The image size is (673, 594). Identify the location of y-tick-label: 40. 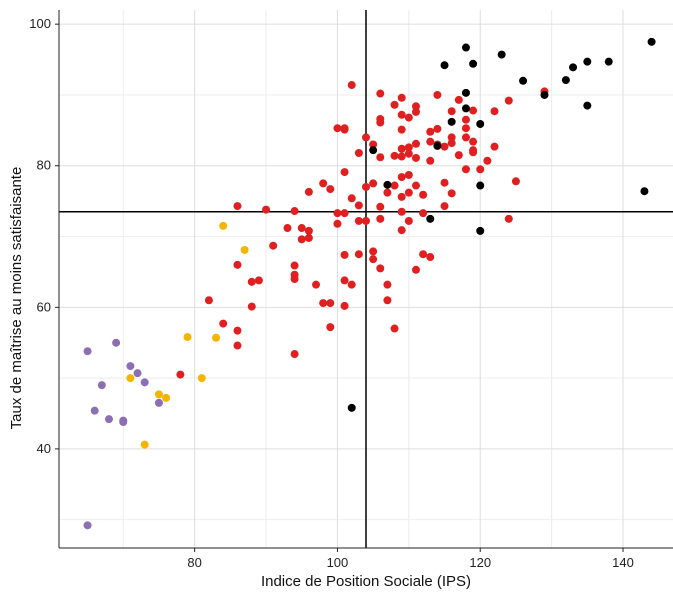
(44, 448).